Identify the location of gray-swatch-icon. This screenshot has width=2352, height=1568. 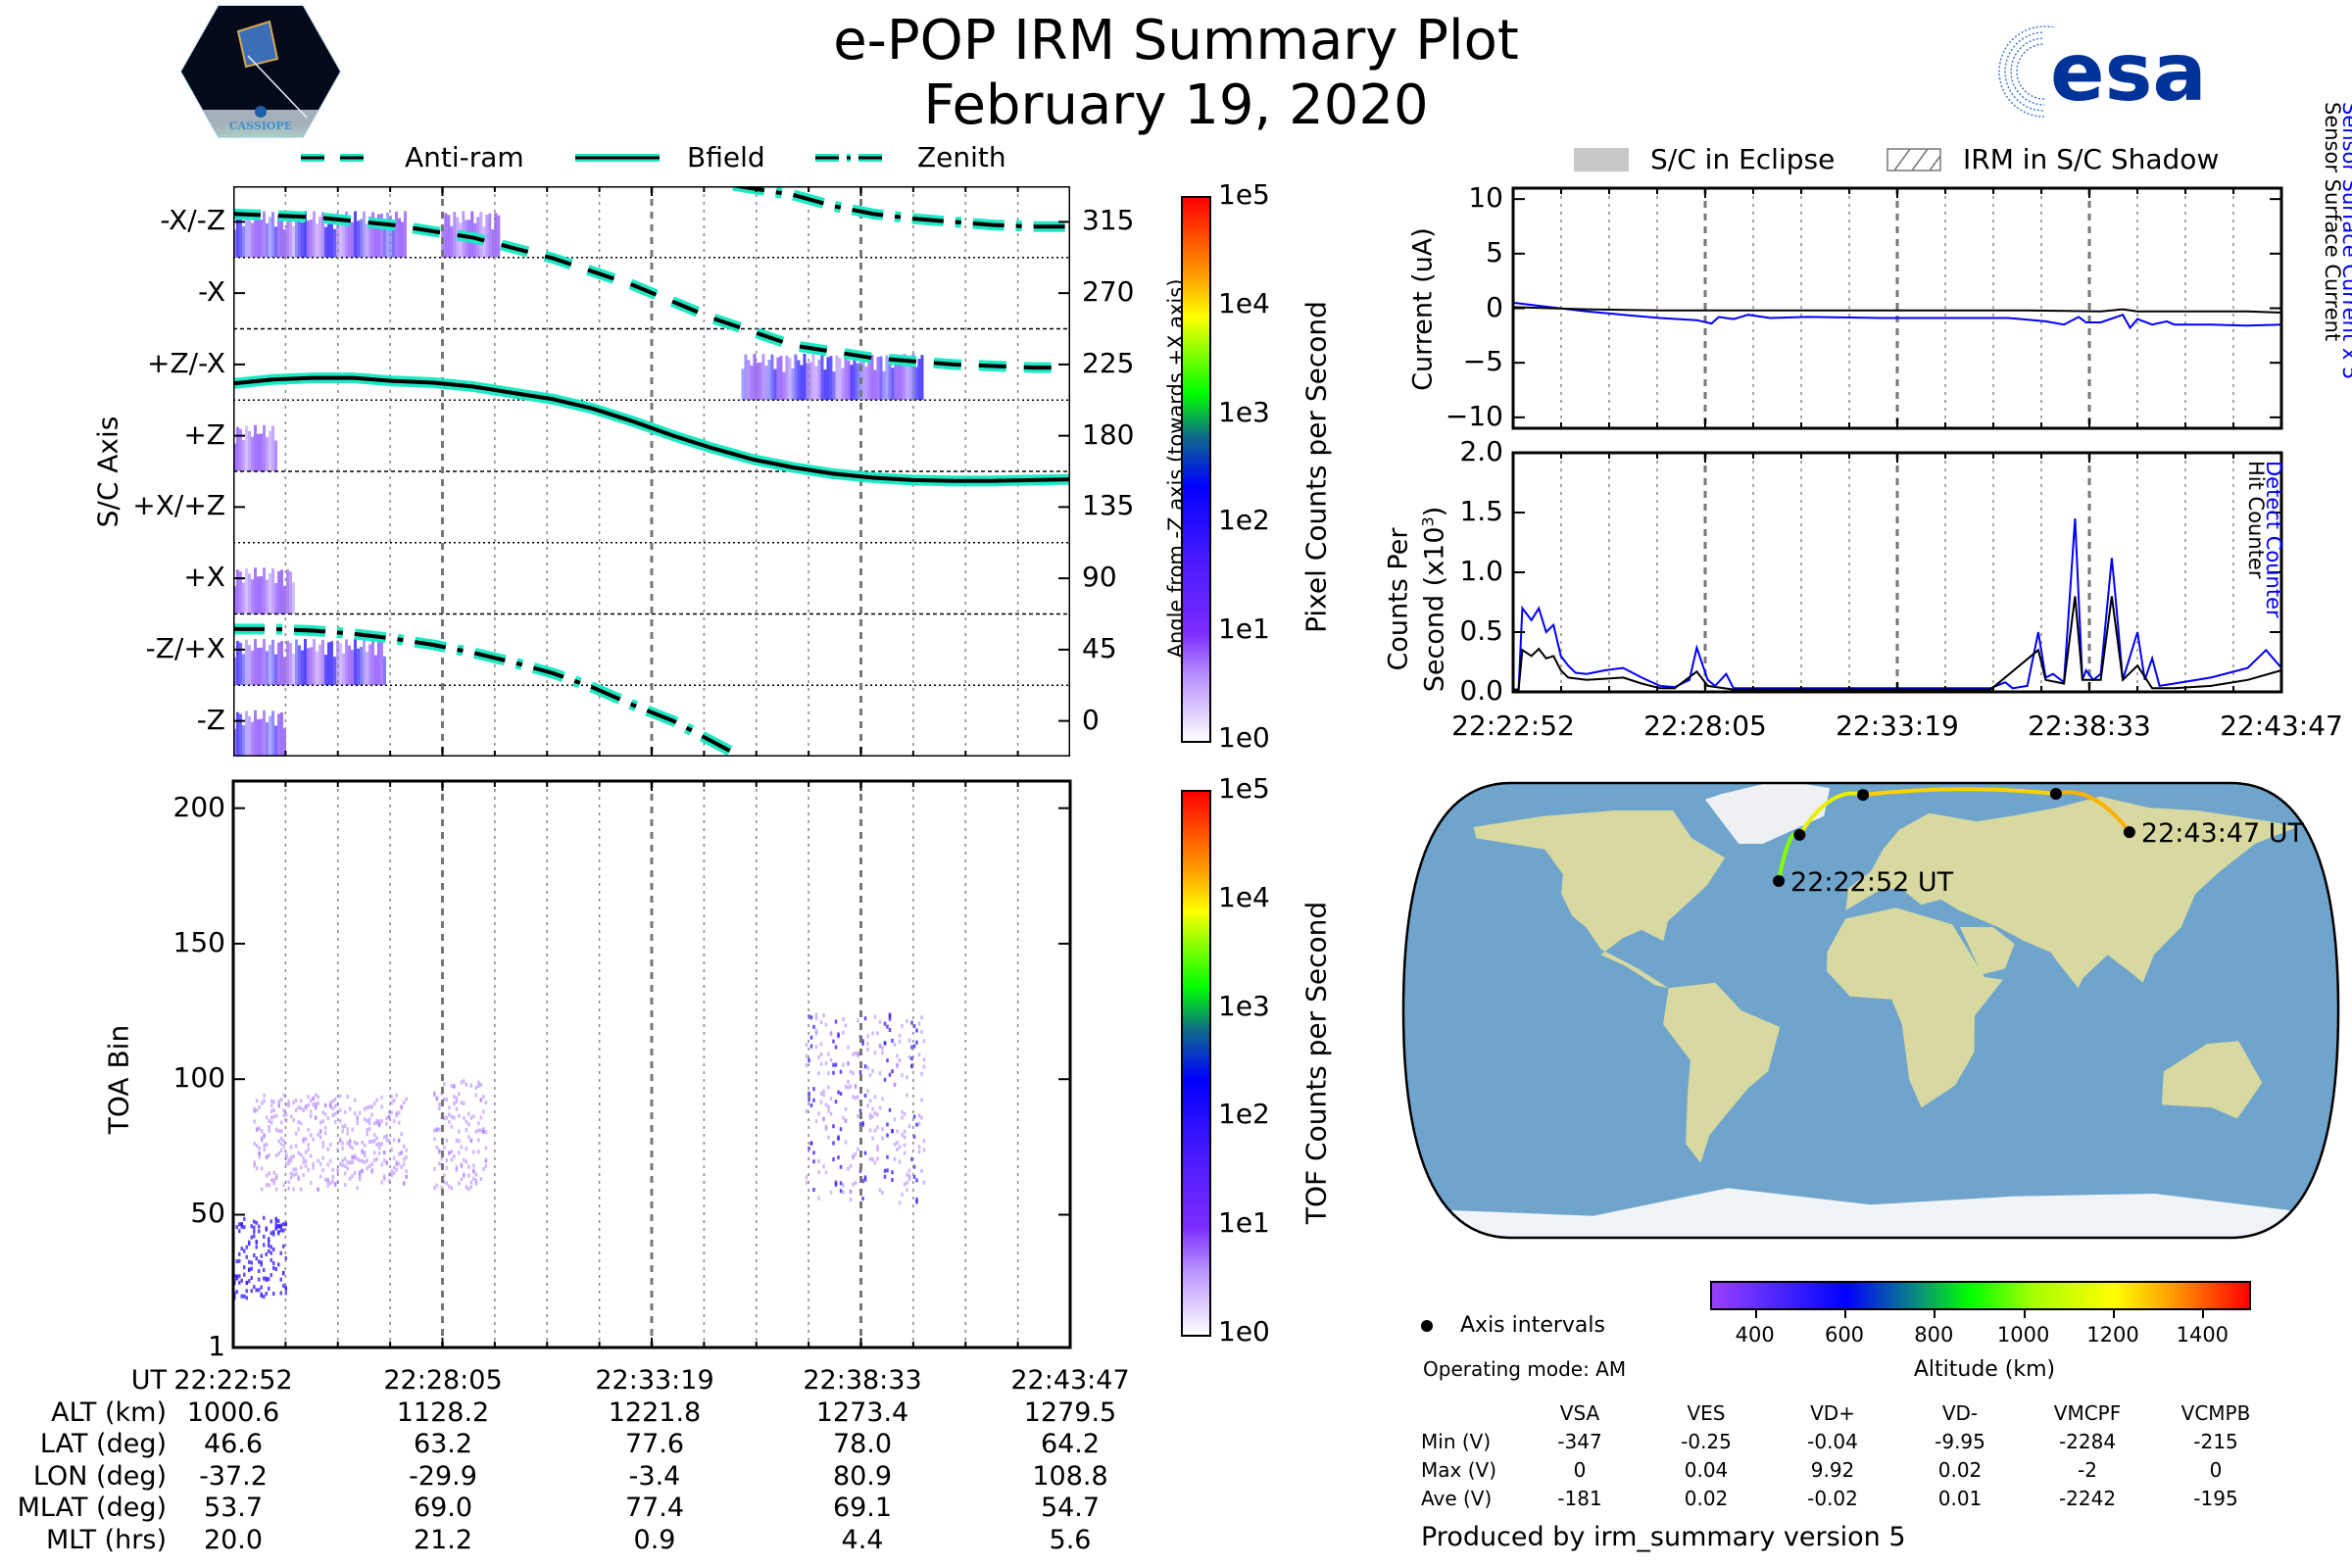
(1601, 159).